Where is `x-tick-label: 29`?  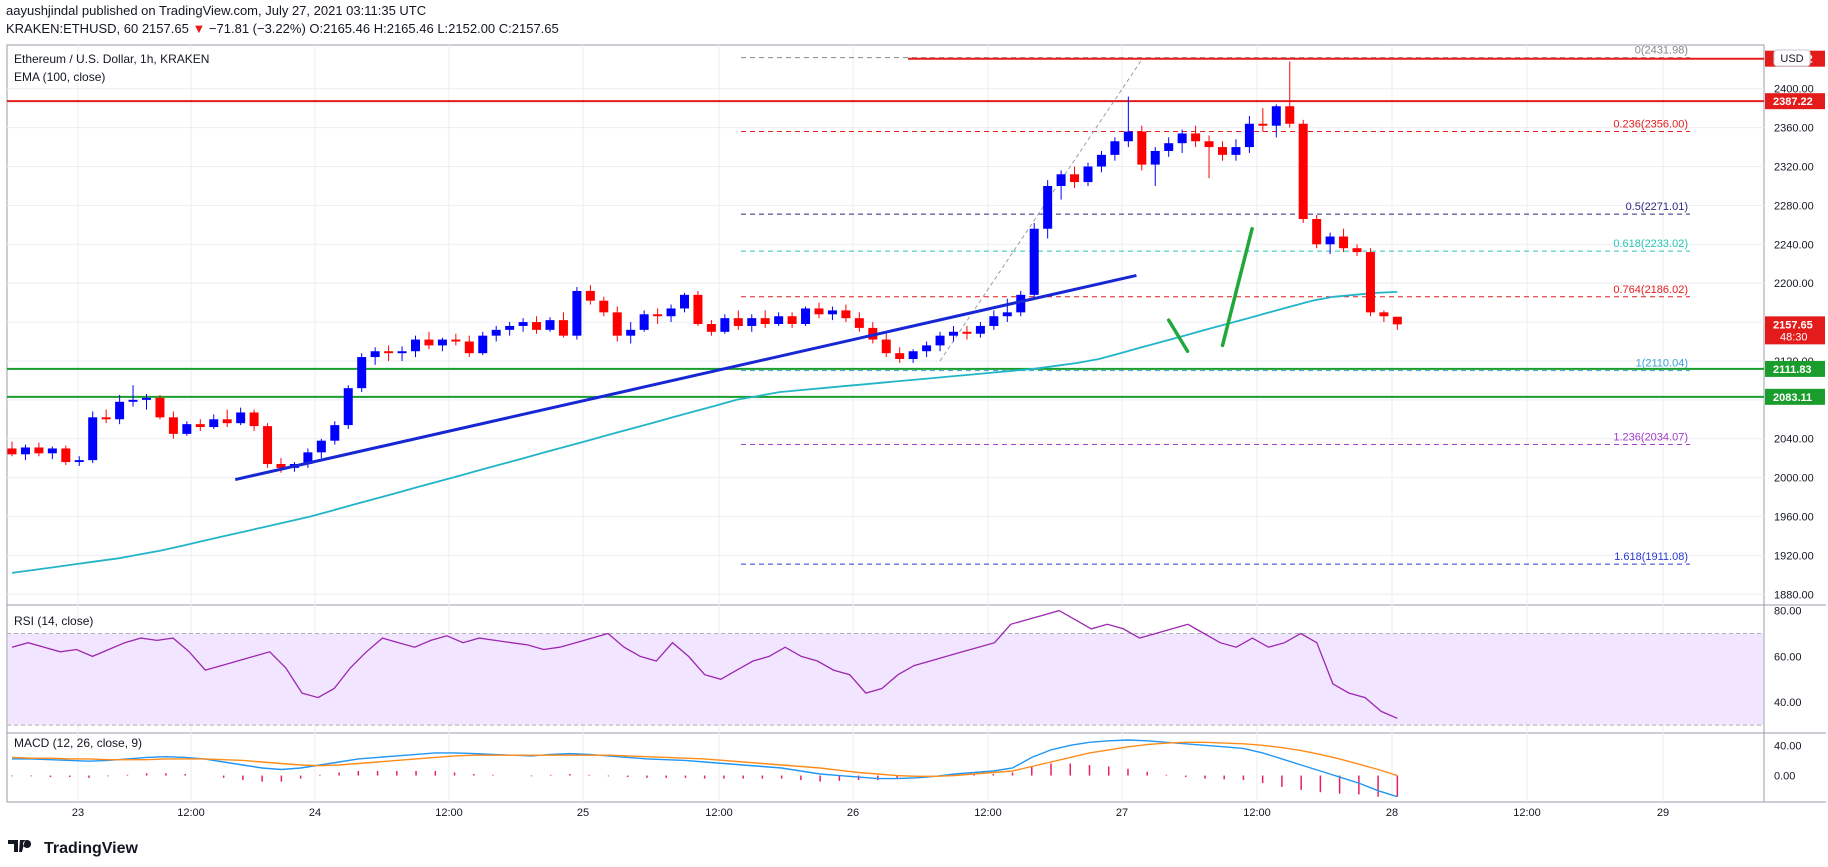
x-tick-label: 29 is located at coordinates (1663, 813).